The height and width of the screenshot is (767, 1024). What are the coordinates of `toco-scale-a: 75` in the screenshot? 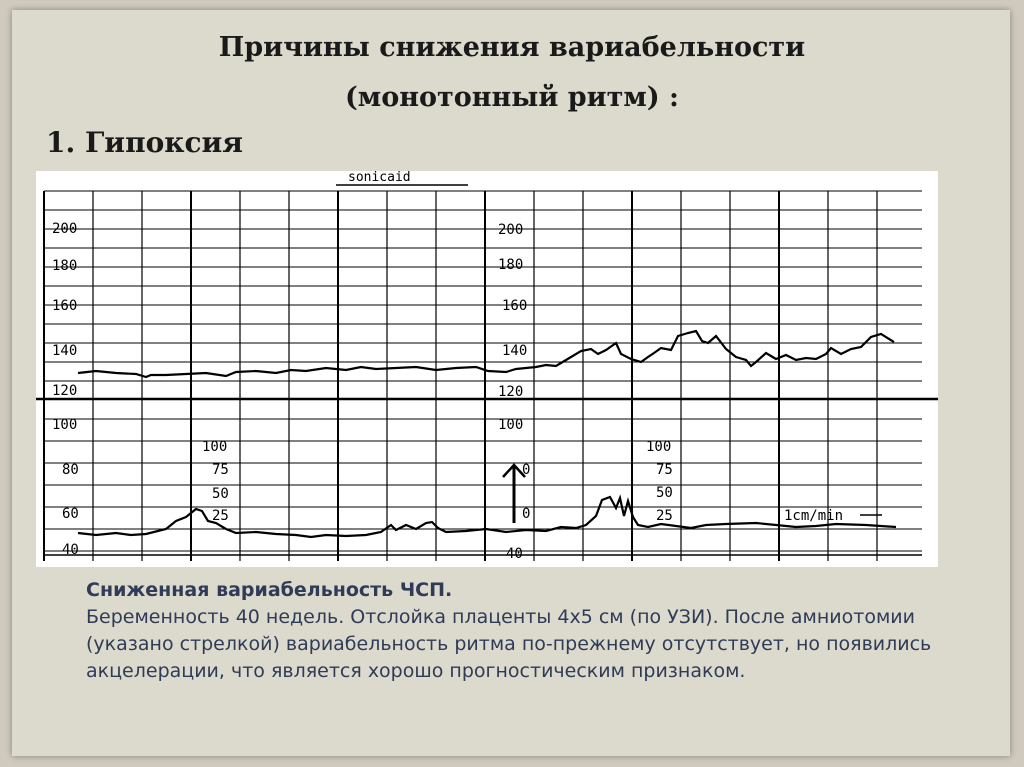 It's located at (220, 470).